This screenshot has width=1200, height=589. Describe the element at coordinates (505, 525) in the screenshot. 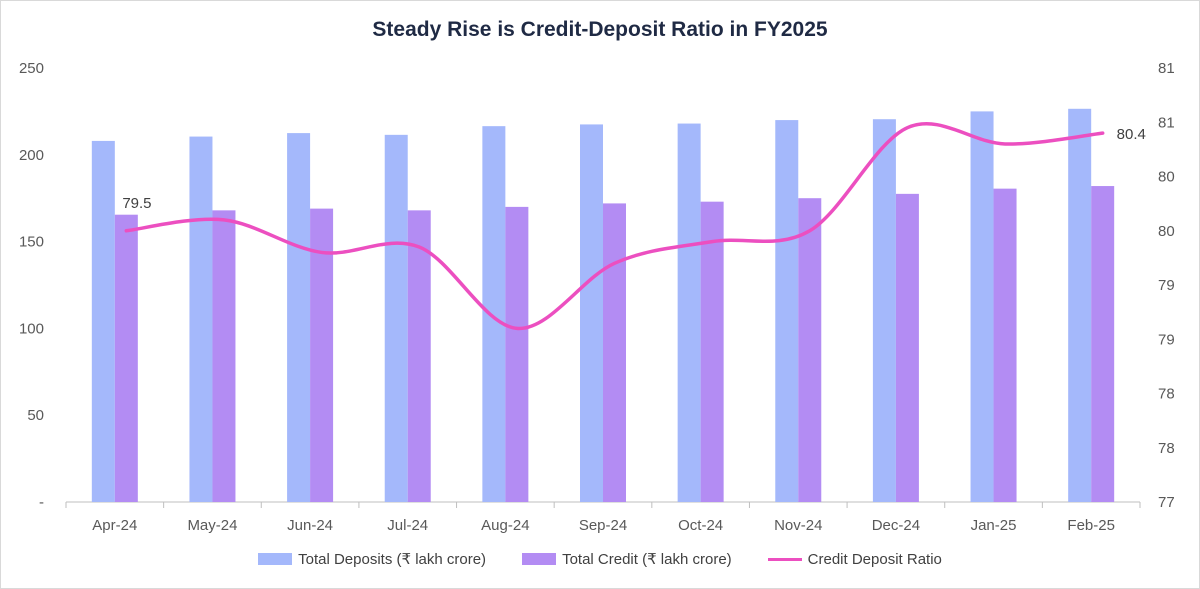

I see `x-tick-label: Aug-24` at that location.